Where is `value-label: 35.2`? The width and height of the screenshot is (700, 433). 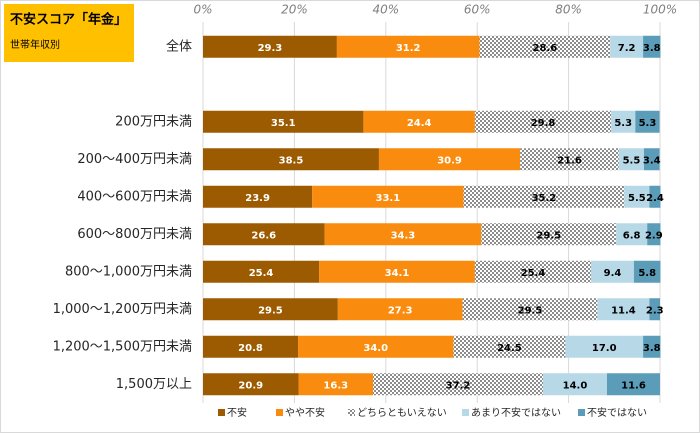
value-label: 35.2 is located at coordinates (544, 198).